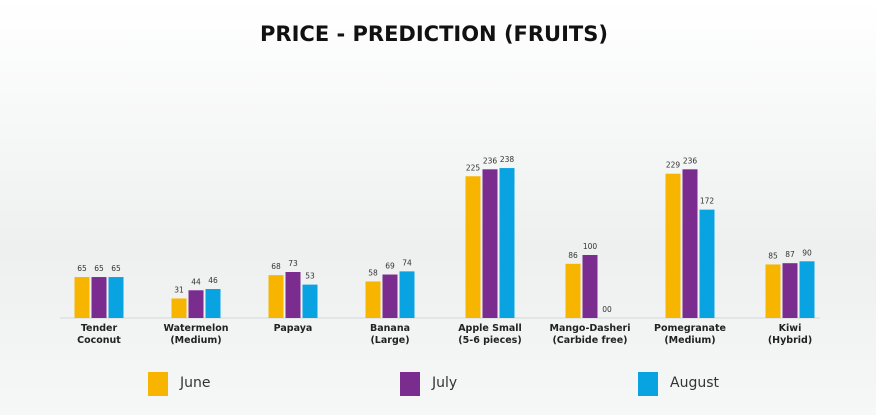 The image size is (876, 415). What do you see at coordinates (707, 201) in the screenshot?
I see `value-label: 172` at bounding box center [707, 201].